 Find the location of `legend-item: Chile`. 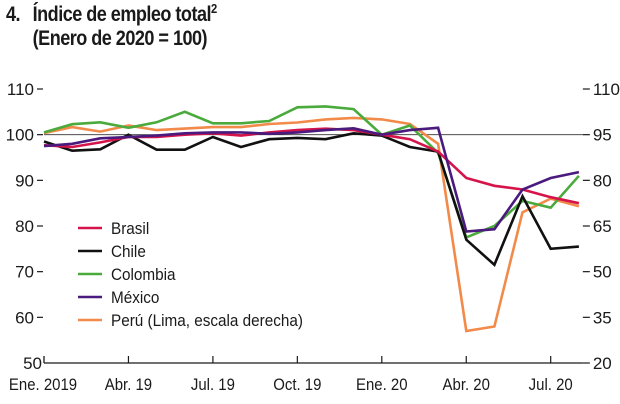

legend-item: Chile is located at coordinates (112, 251).